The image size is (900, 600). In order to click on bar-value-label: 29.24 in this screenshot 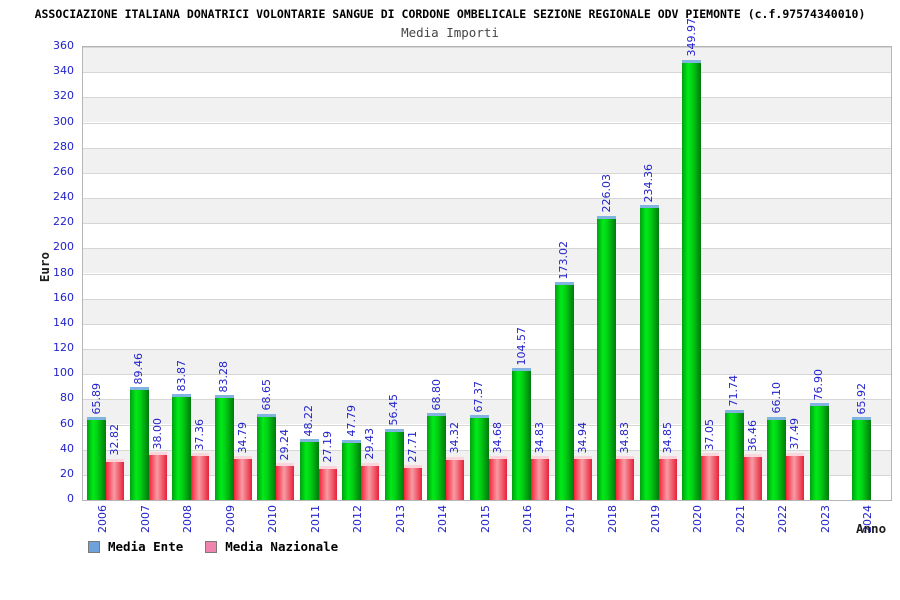, I will do `click(285, 444)`.